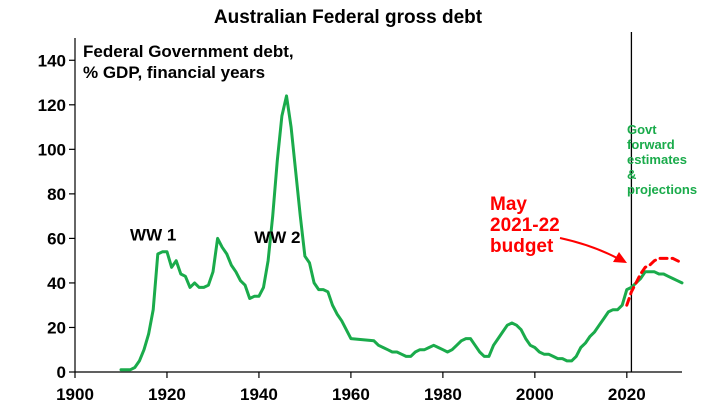 This screenshot has height=409, width=709. What do you see at coordinates (52, 105) in the screenshot?
I see `y-tick-label: 120` at bounding box center [52, 105].